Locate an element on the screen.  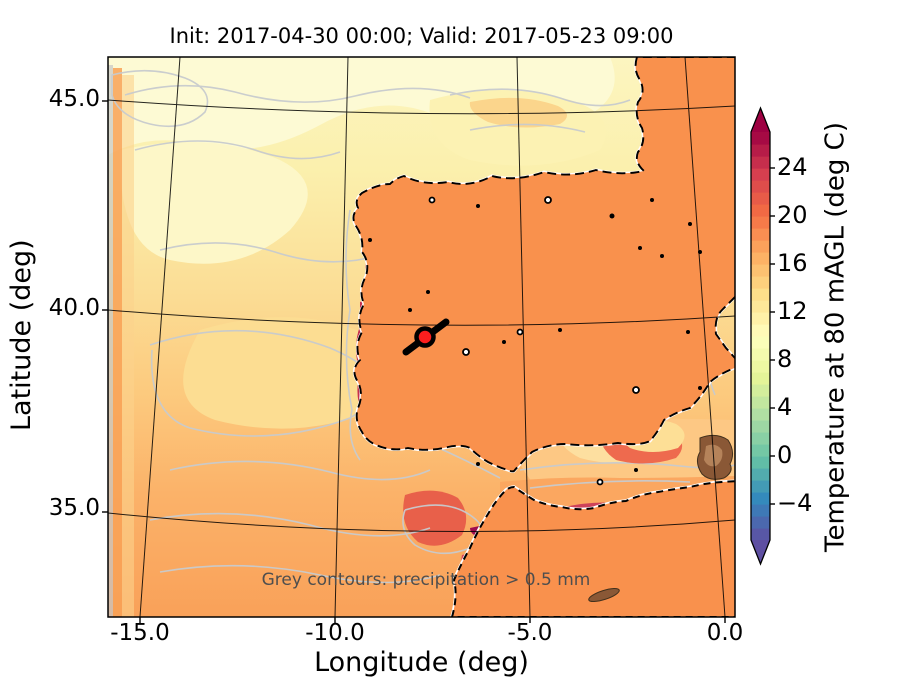
colorbar-arrow-up is located at coordinates (760, 120).